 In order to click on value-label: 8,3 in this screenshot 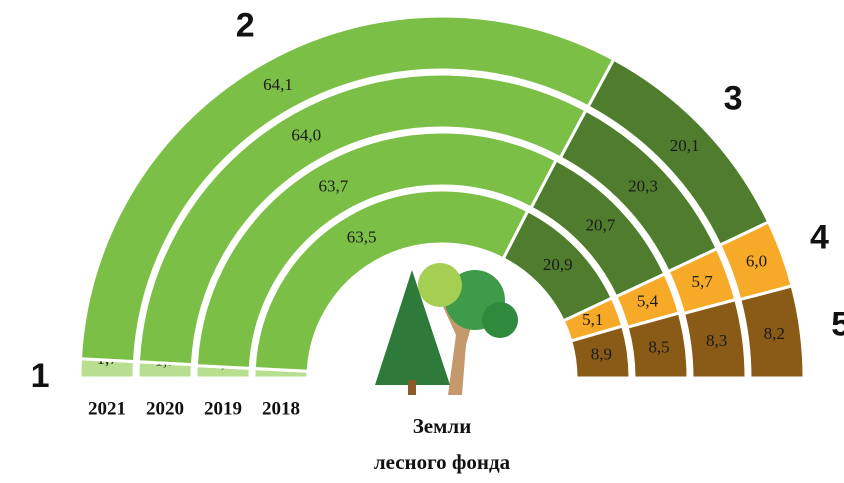, I will do `click(716, 340)`.